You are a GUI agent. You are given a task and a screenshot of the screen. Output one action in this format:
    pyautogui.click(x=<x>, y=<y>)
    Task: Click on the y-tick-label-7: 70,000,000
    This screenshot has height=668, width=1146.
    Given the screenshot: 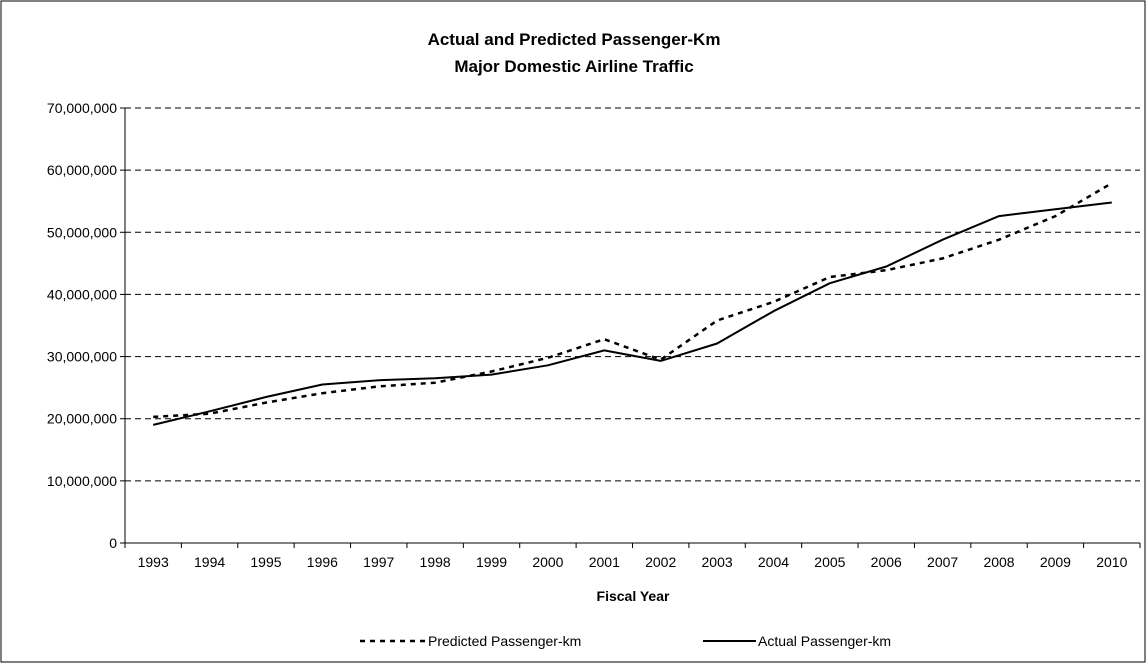 What is the action you would take?
    pyautogui.click(x=82, y=108)
    